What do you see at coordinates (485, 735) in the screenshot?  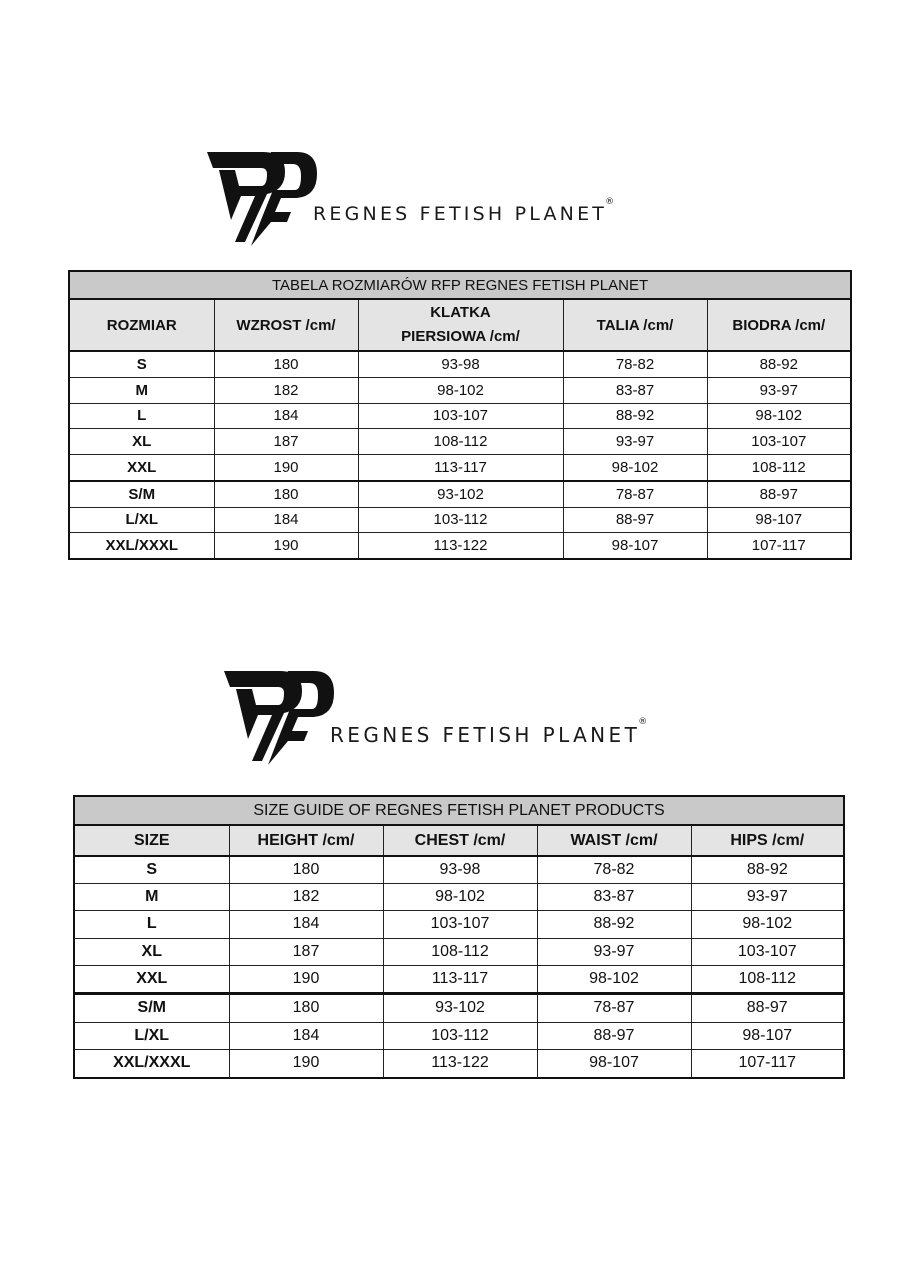 I see `brand-name: REGNES FETISH PLANET` at bounding box center [485, 735].